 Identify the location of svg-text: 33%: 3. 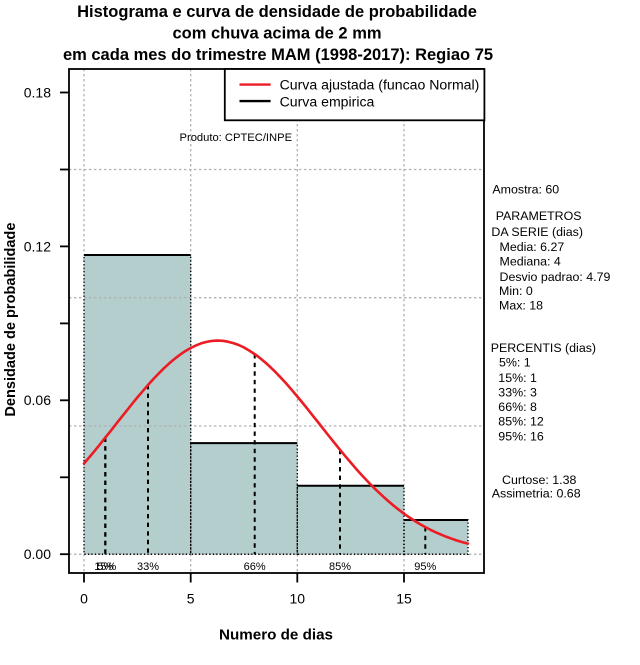
(517, 393).